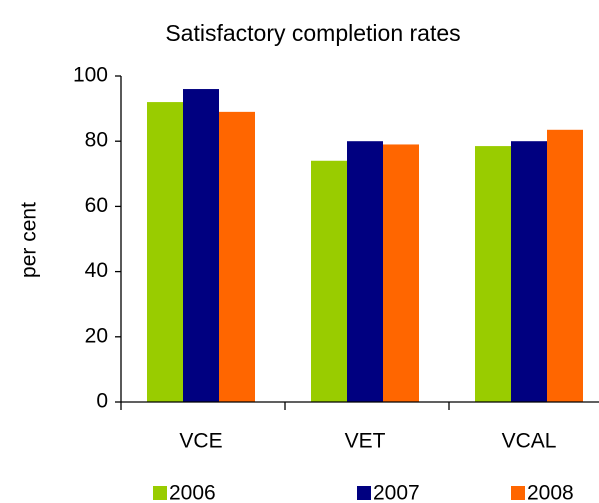 The width and height of the screenshot is (599, 503). Describe the element at coordinates (550, 492) in the screenshot. I see `legend-label: 2008` at that location.